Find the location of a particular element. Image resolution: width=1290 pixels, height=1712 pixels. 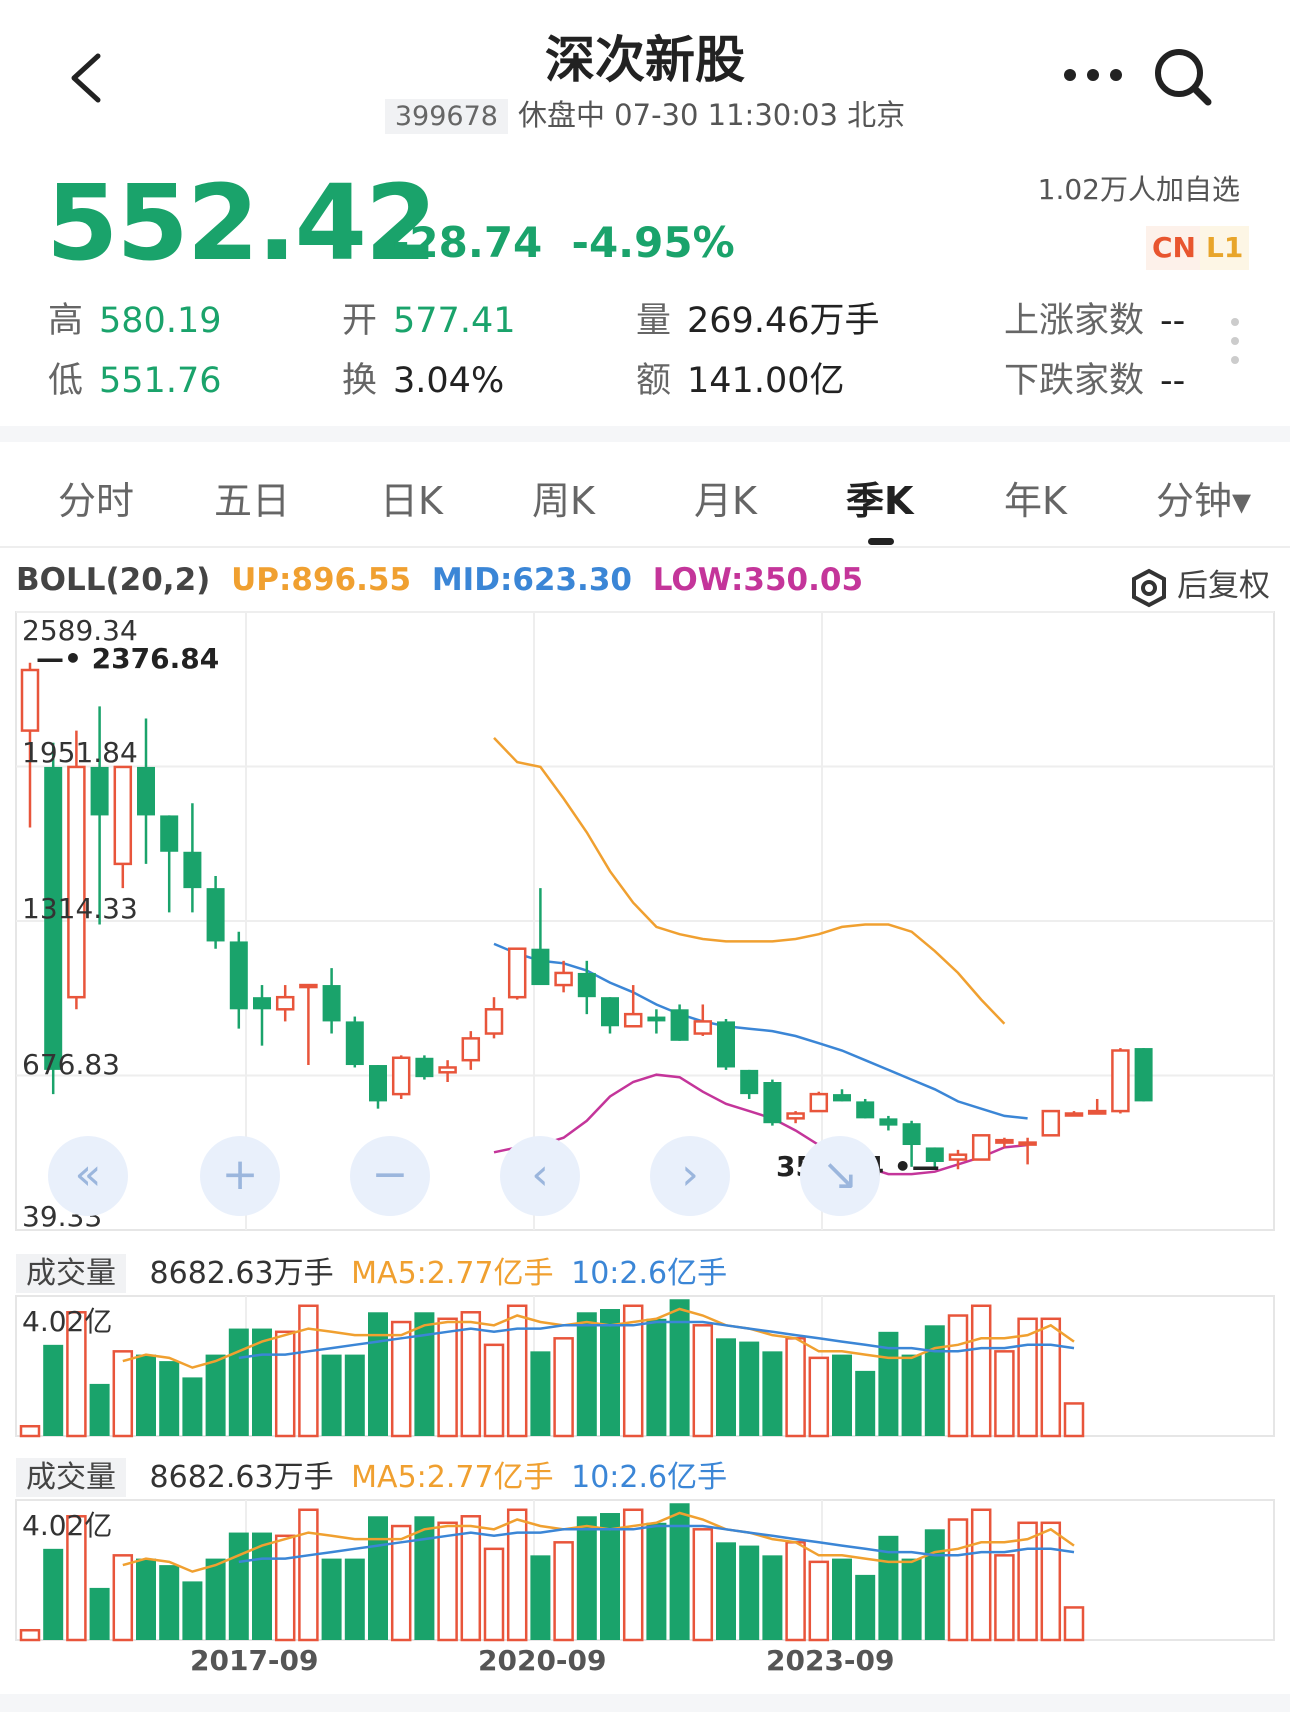

restore-rights-button: 后复权 is located at coordinates (1199, 584).